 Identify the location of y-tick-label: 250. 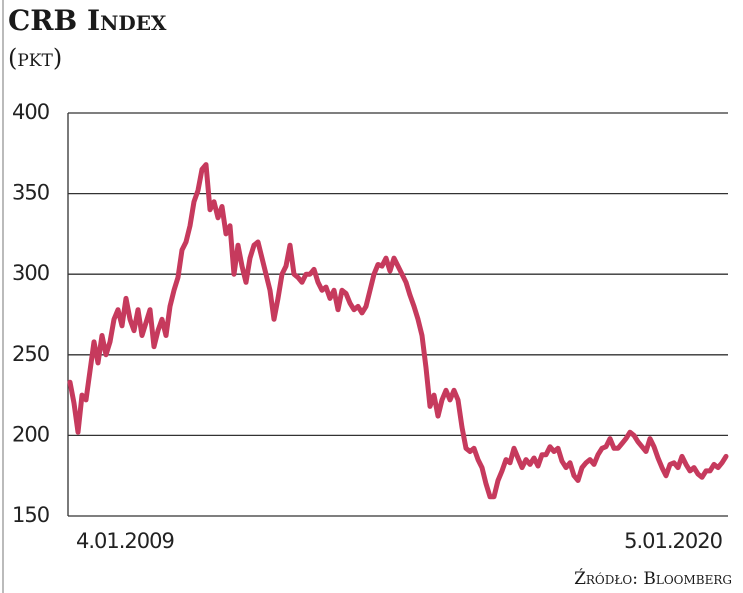
(30, 354).